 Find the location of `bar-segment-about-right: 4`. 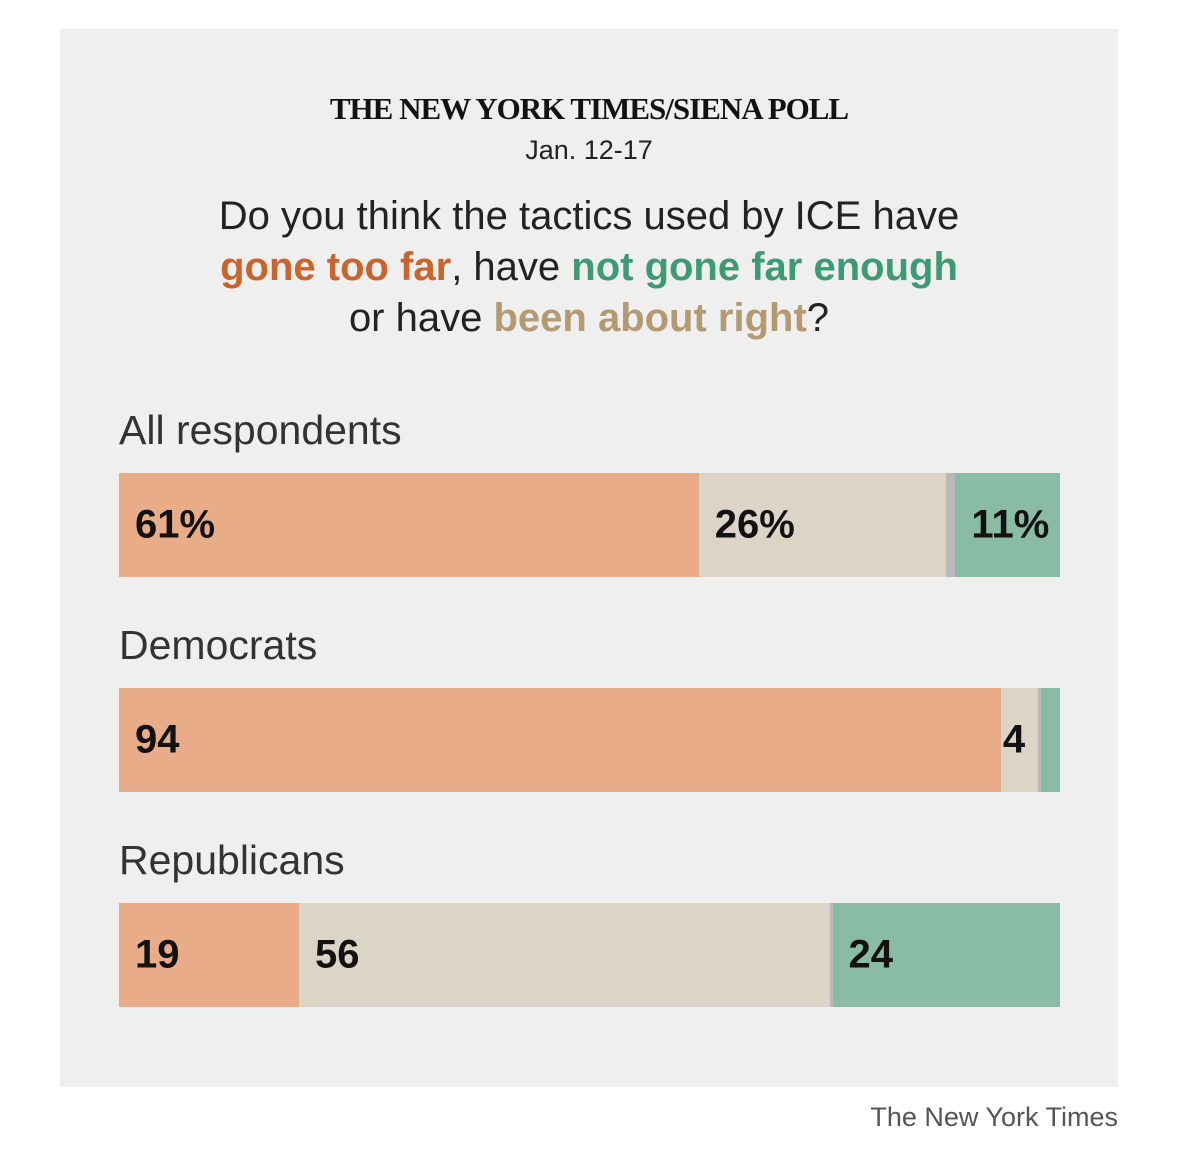

bar-segment-about-right: 4 is located at coordinates (1019, 740).